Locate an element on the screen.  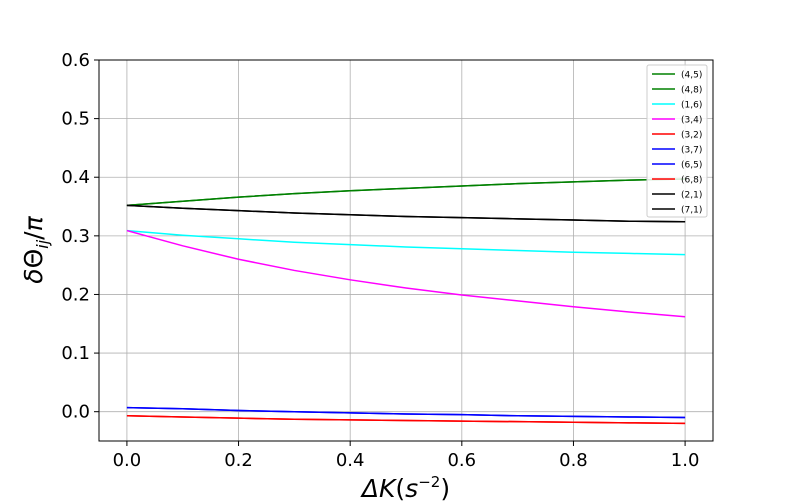
legend-label: (4,5) is located at coordinates (691, 76).